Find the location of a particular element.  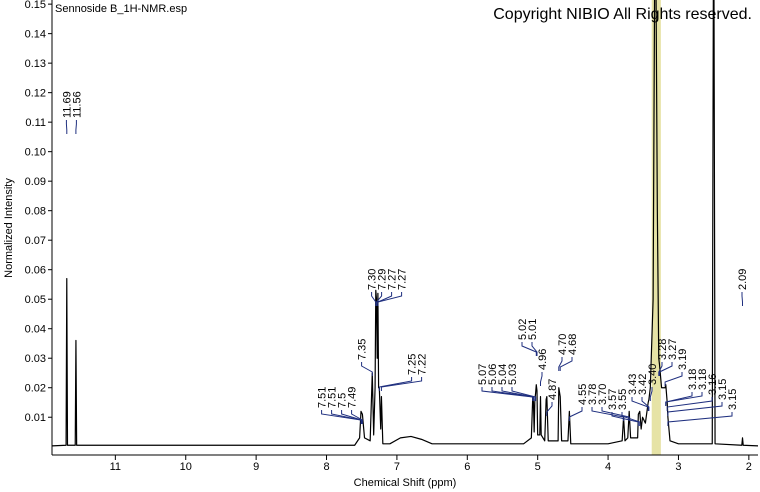

y-tick-label: 0.10 is located at coordinates (35, 153).